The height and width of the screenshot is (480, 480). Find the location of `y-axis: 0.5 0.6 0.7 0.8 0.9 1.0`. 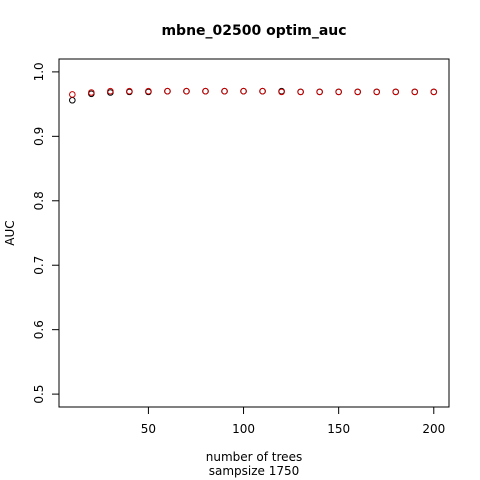

y-axis: 0.5 0.6 0.7 0.8 0.9 1.0 is located at coordinates (45, 233).